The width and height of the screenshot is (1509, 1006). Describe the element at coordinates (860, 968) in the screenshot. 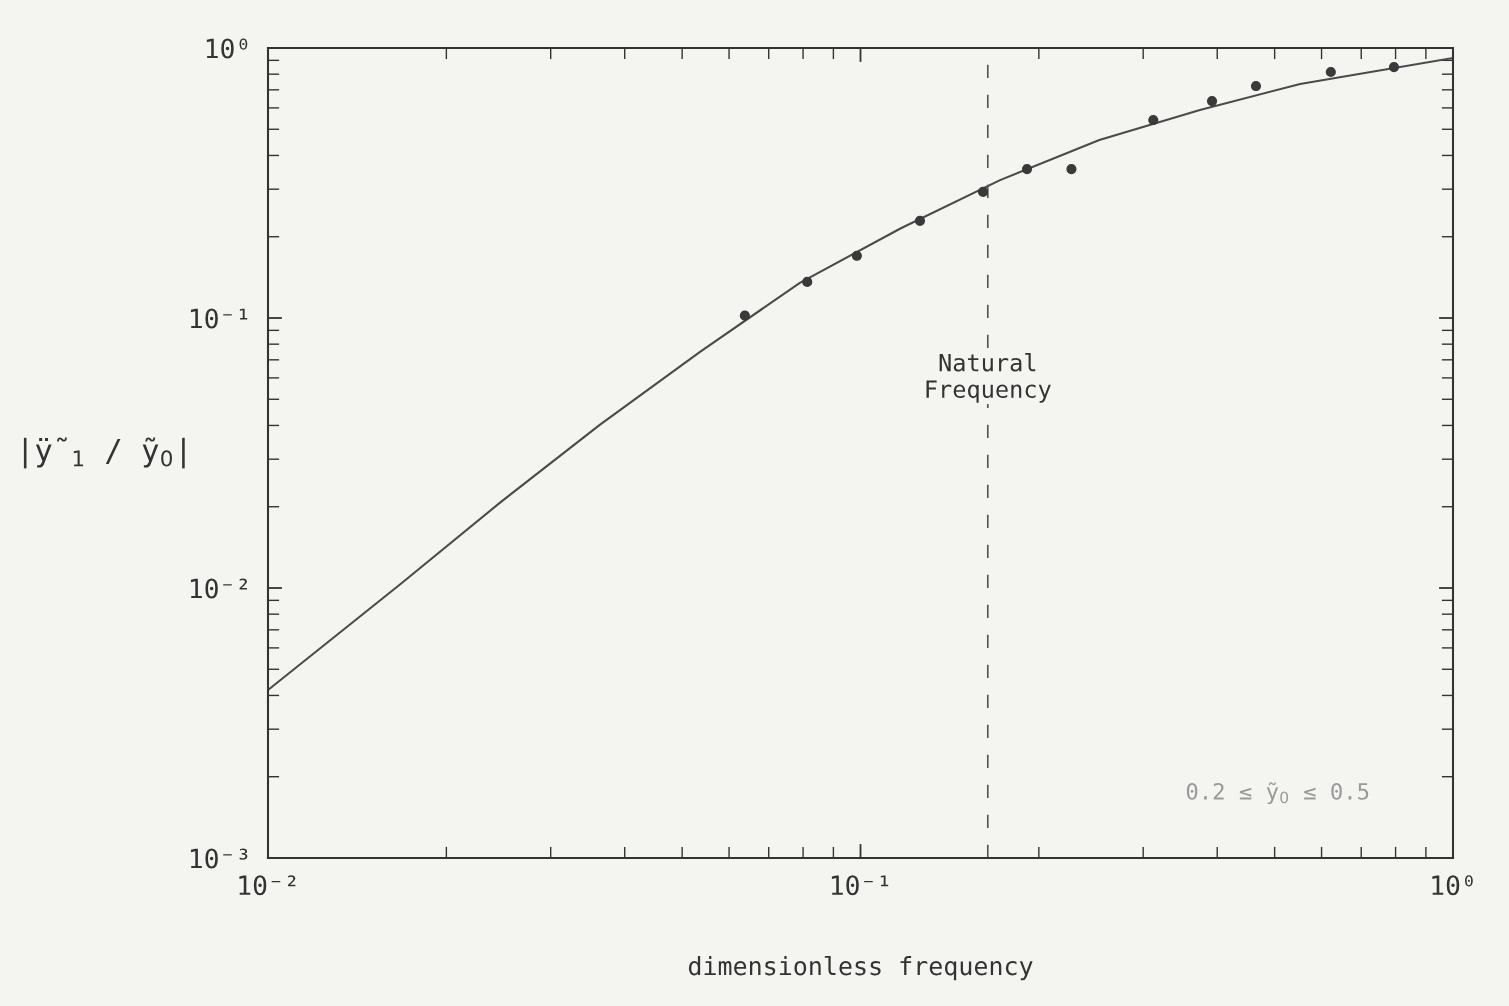

I see `x-axis-title: dimensionless frequency` at that location.